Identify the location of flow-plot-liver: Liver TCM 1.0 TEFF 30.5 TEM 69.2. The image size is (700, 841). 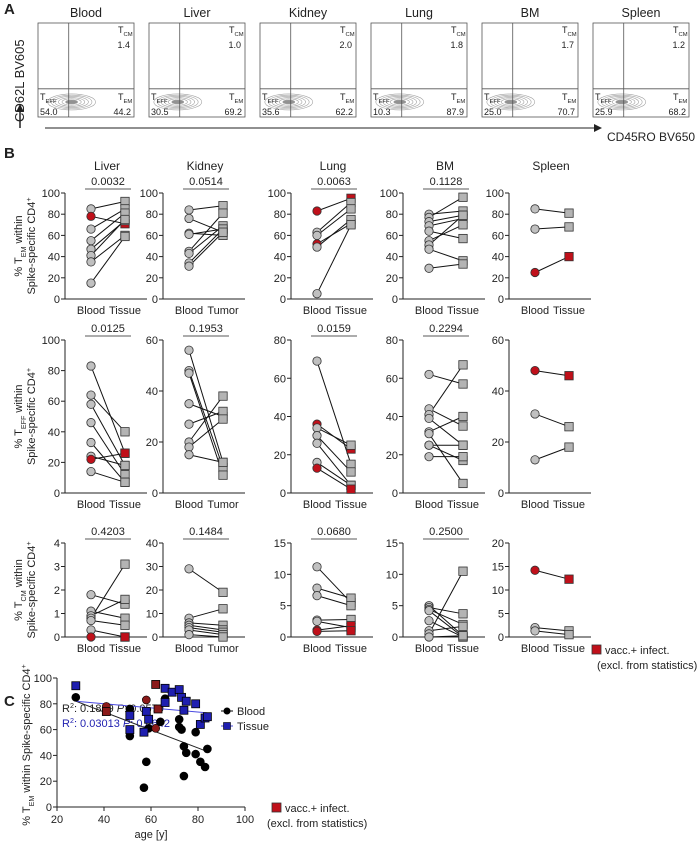
(197, 62).